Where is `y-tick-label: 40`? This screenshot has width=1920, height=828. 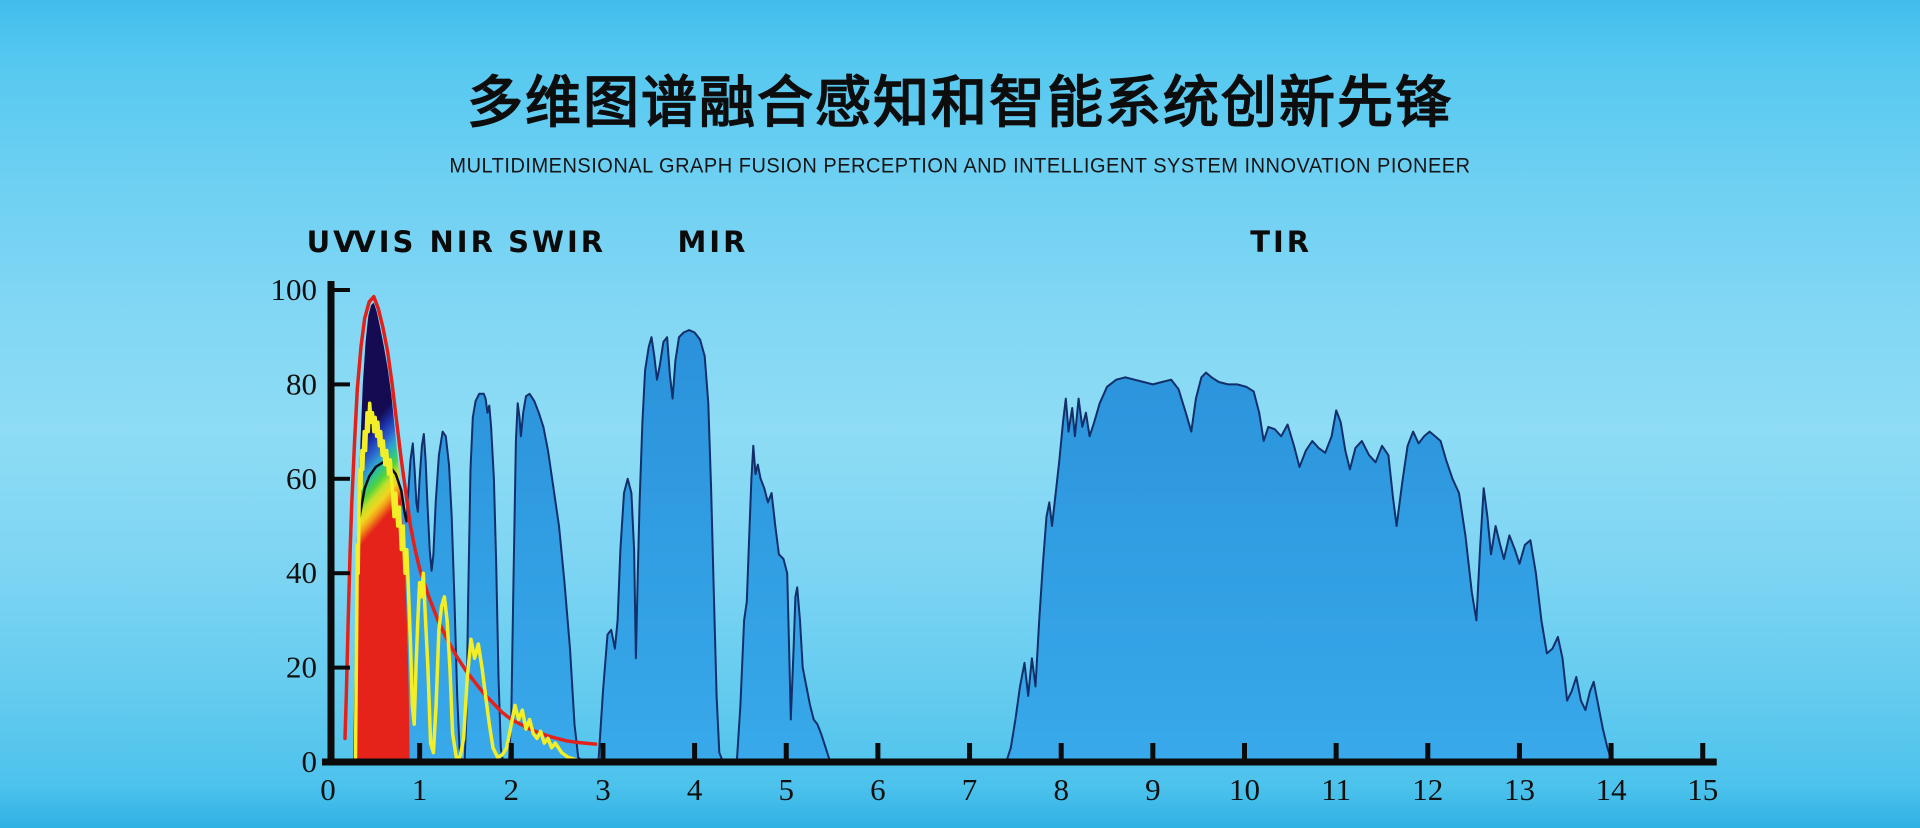 y-tick-label: 40 is located at coordinates (301, 572).